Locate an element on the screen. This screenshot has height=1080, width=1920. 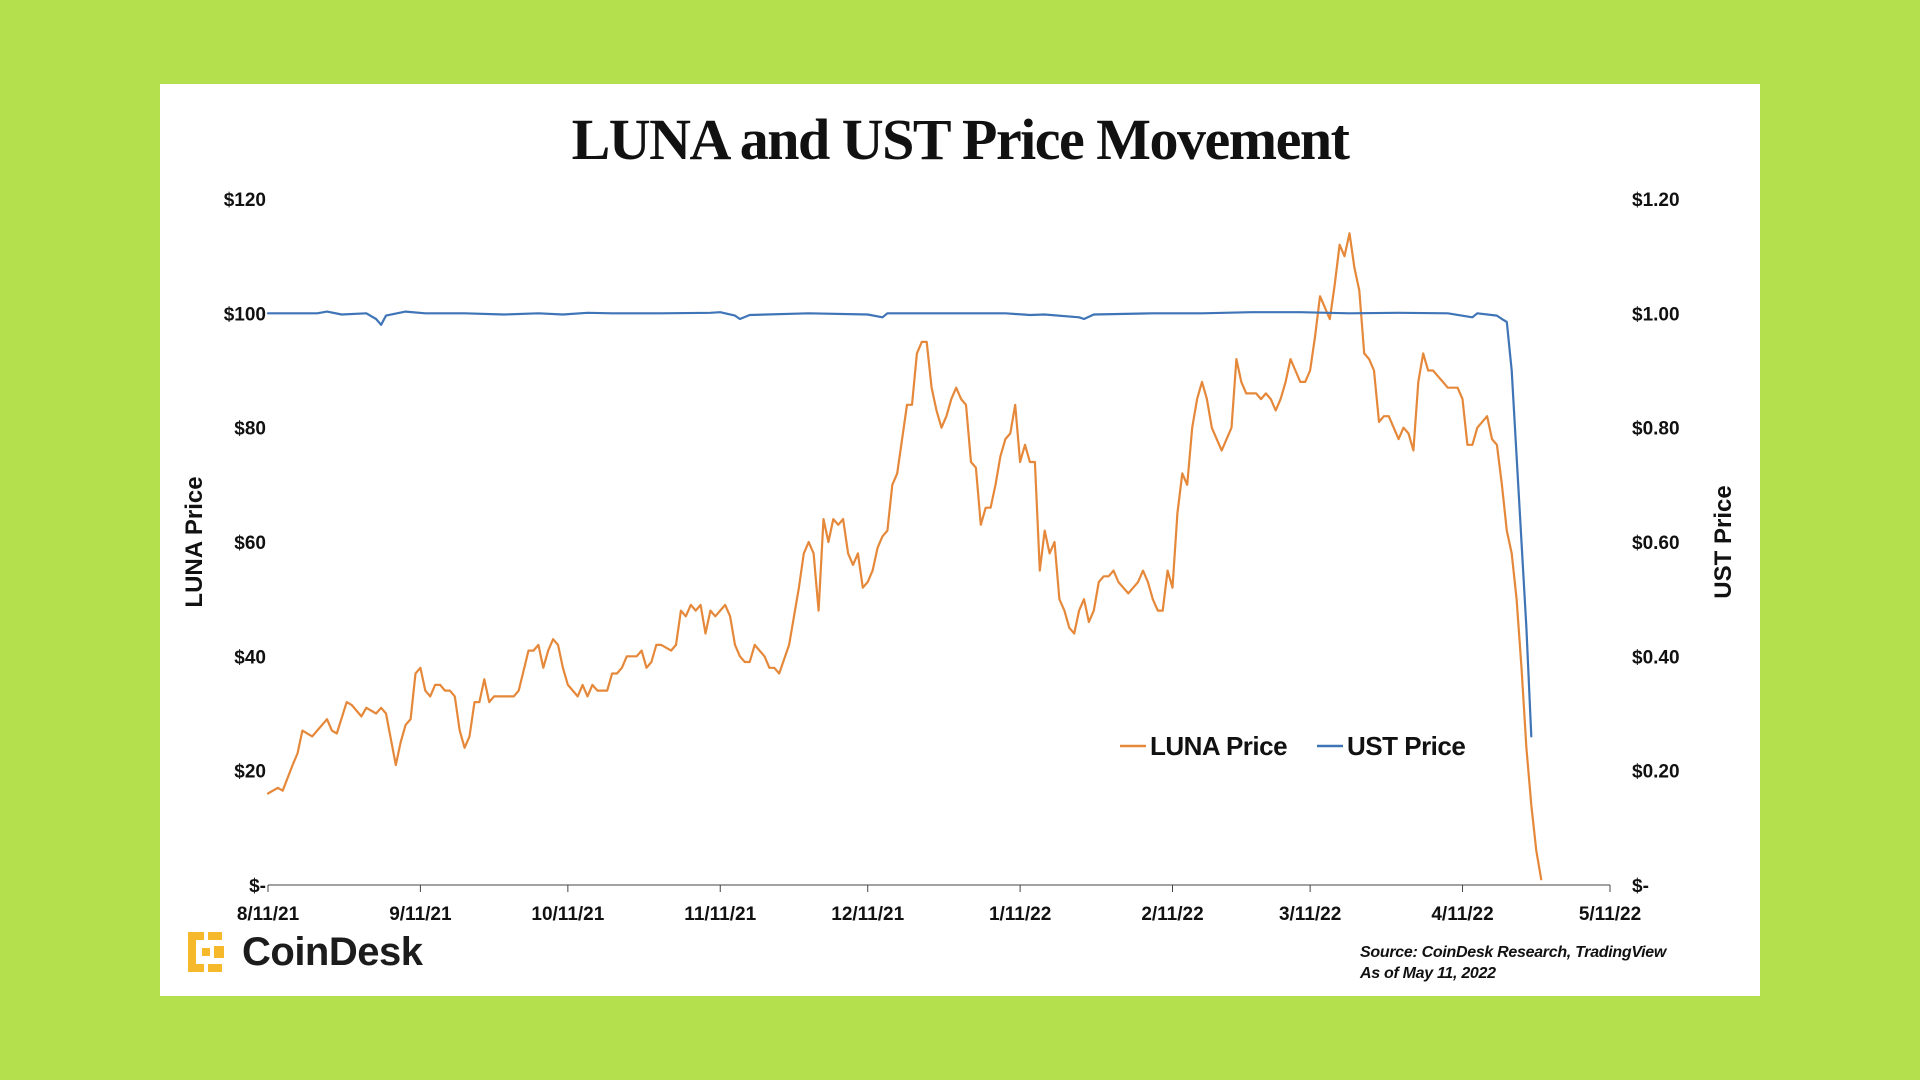
x-tick-label: 12/11/21 is located at coordinates (867, 914).